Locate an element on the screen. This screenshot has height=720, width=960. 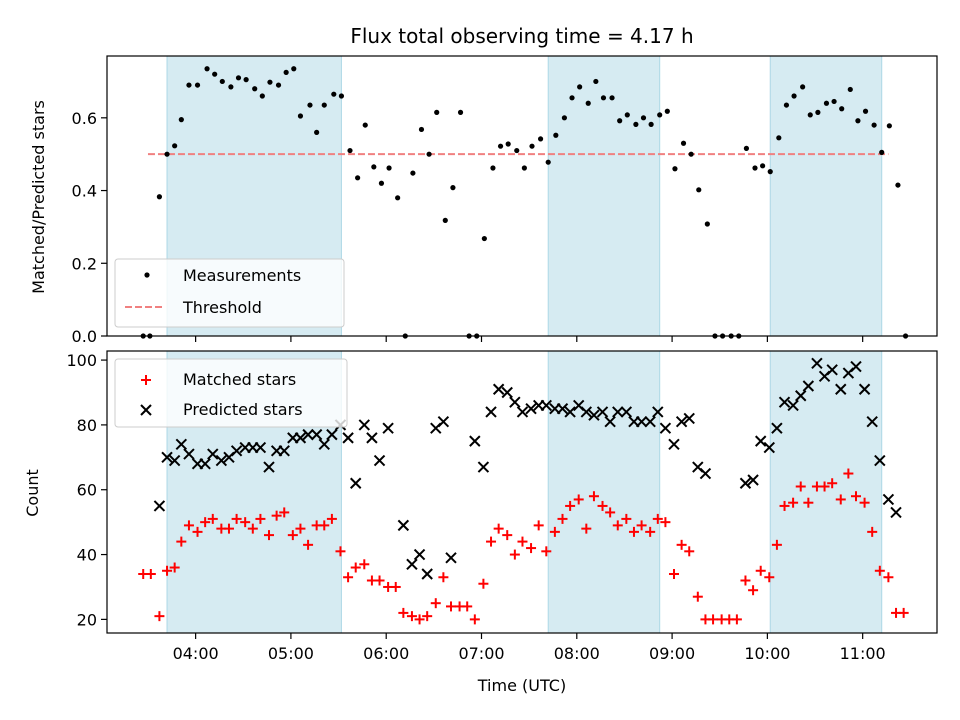
legend-predicted: Predicted stars is located at coordinates (221, 409).